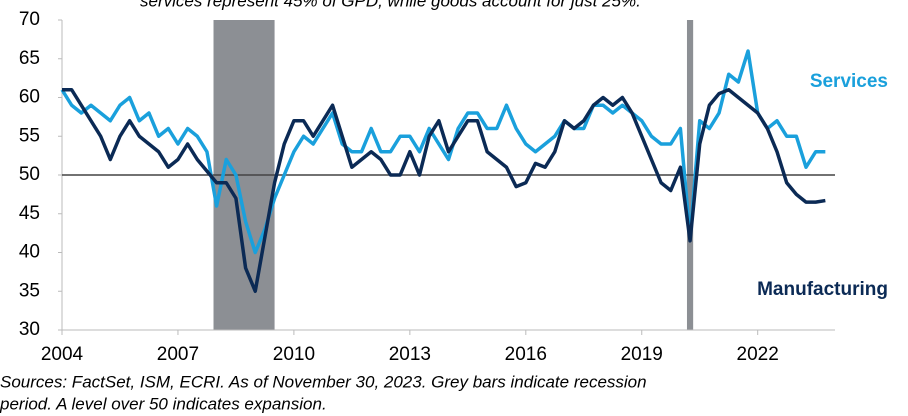 The height and width of the screenshot is (416, 908). I want to click on y-tick-label: 70, so click(29, 19).